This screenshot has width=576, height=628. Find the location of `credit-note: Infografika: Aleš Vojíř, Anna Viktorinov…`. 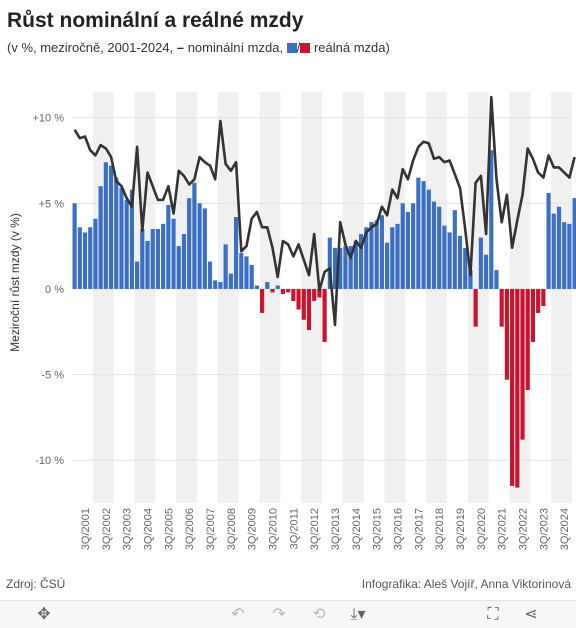

credit-note: Infografika: Aleš Vojíř, Anna Viktorinov… is located at coordinates (466, 584).